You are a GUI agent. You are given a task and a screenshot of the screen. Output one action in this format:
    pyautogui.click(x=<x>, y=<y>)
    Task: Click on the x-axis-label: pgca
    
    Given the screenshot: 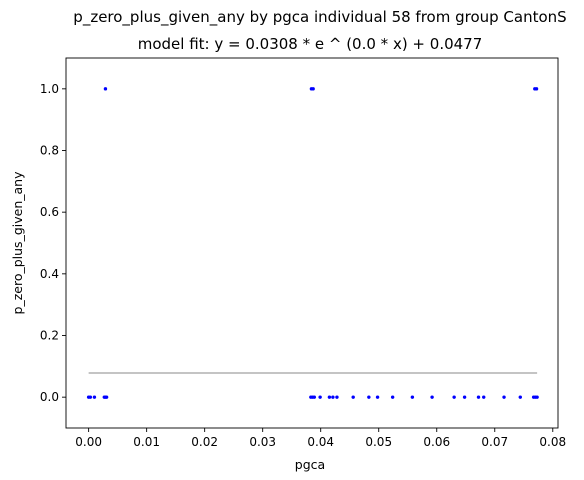 What is the action you would take?
    pyautogui.click(x=310, y=464)
    